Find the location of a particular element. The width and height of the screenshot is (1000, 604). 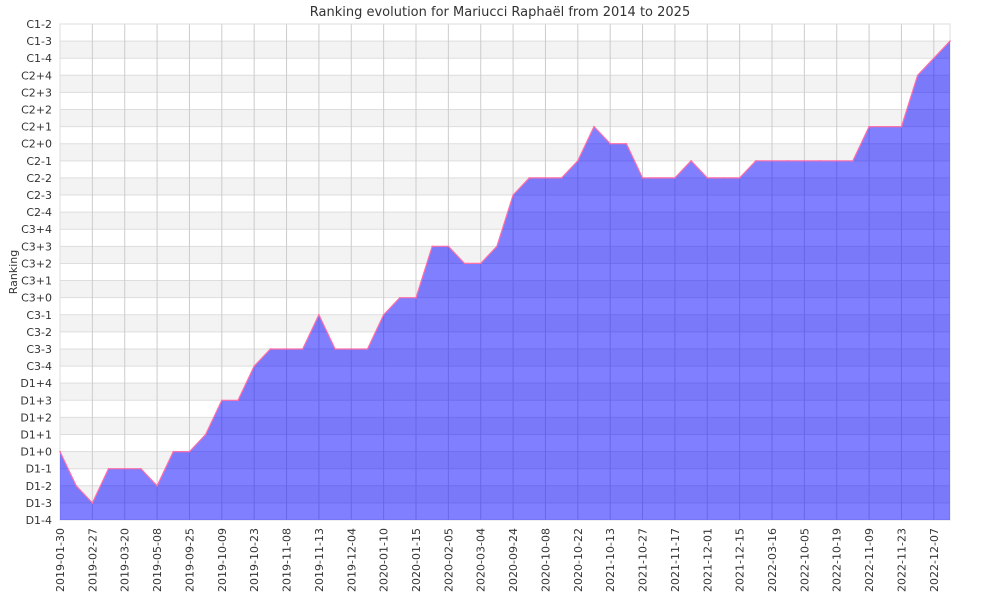

y-tick-label: C3+0 is located at coordinates (36, 298).